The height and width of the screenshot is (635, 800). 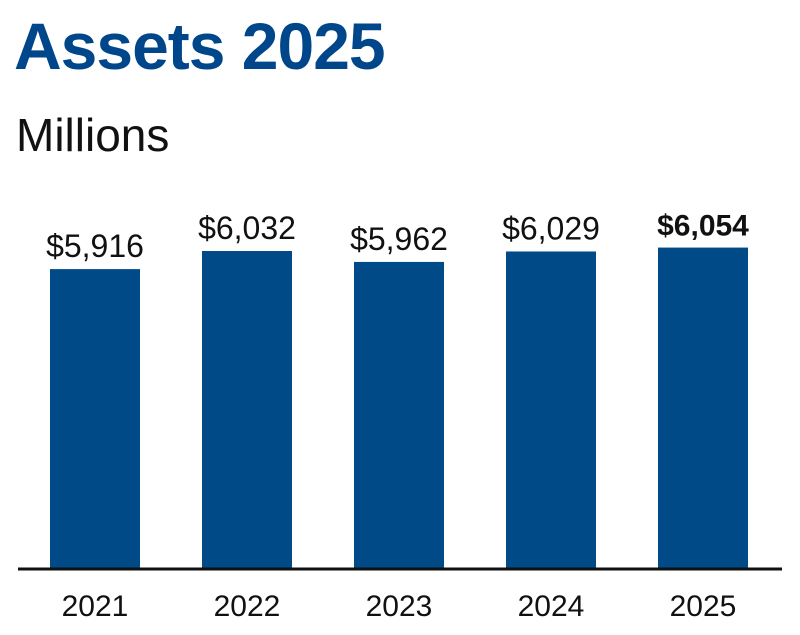 What do you see at coordinates (95, 418) in the screenshot?
I see `bar-2021` at bounding box center [95, 418].